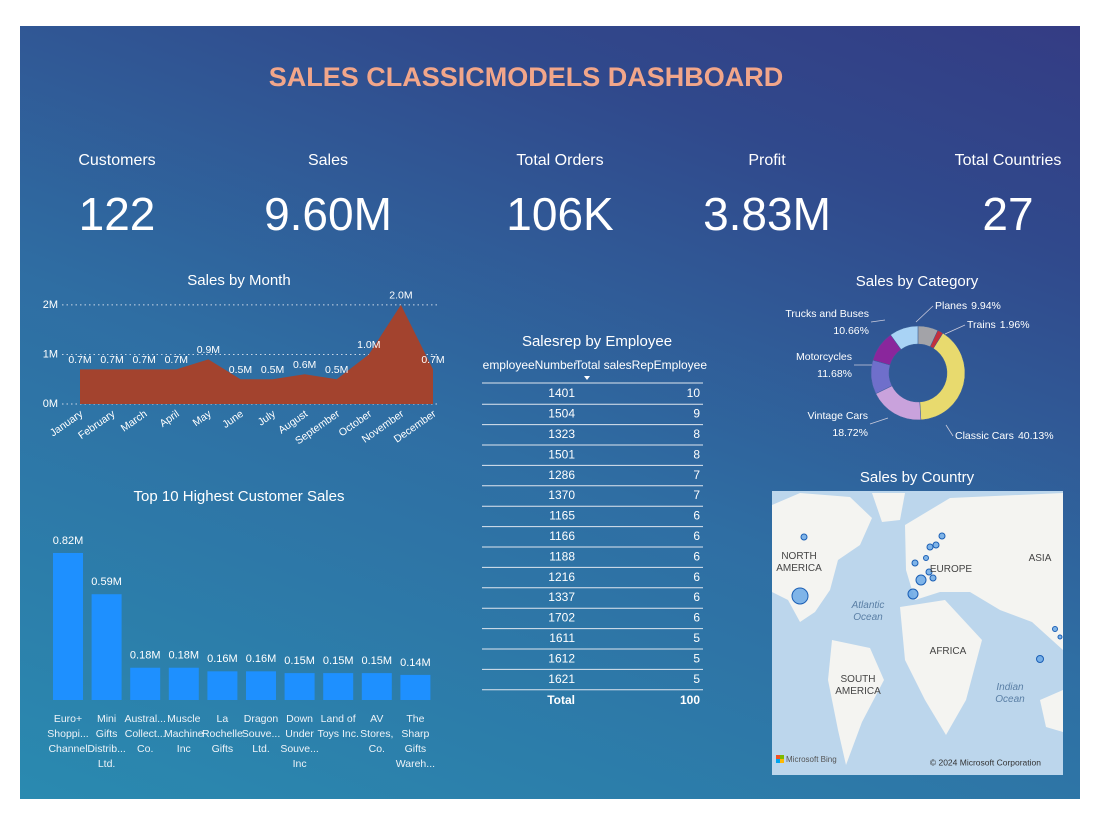  Describe the element at coordinates (780, 759) in the screenshot. I see `bing-logo` at that location.